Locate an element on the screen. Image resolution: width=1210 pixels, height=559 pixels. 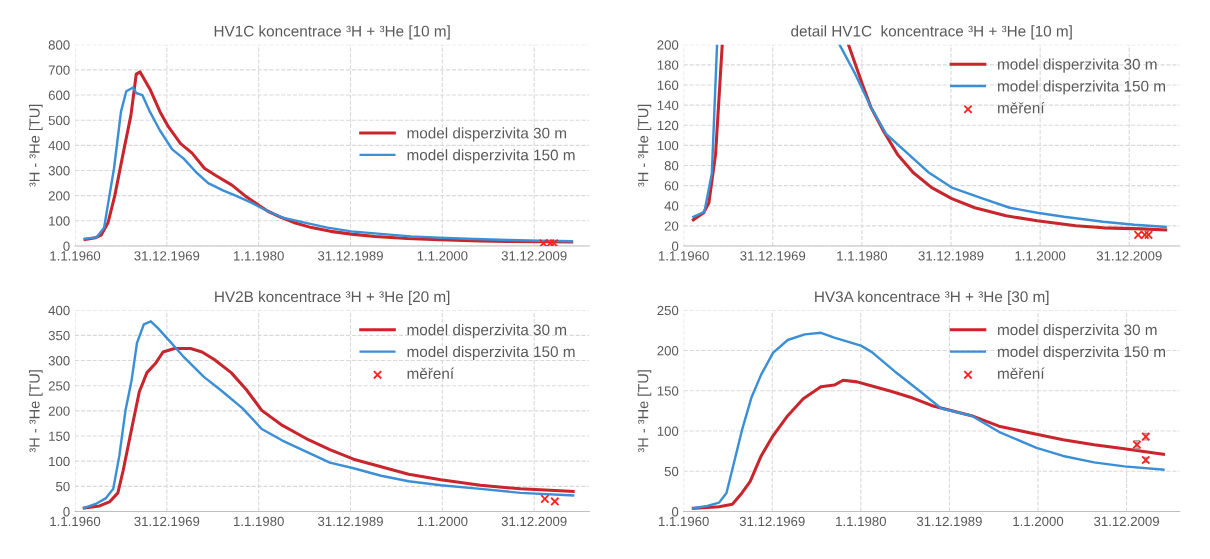
y-tick-label: 600 is located at coordinates (59, 95).